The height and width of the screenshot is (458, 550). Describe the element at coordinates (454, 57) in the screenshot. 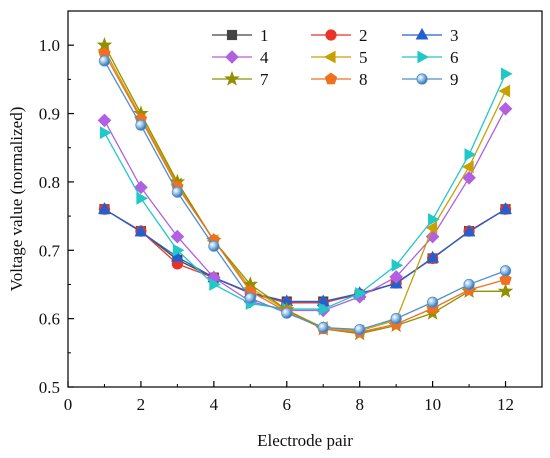

I see `legend-label: 6` at that location.